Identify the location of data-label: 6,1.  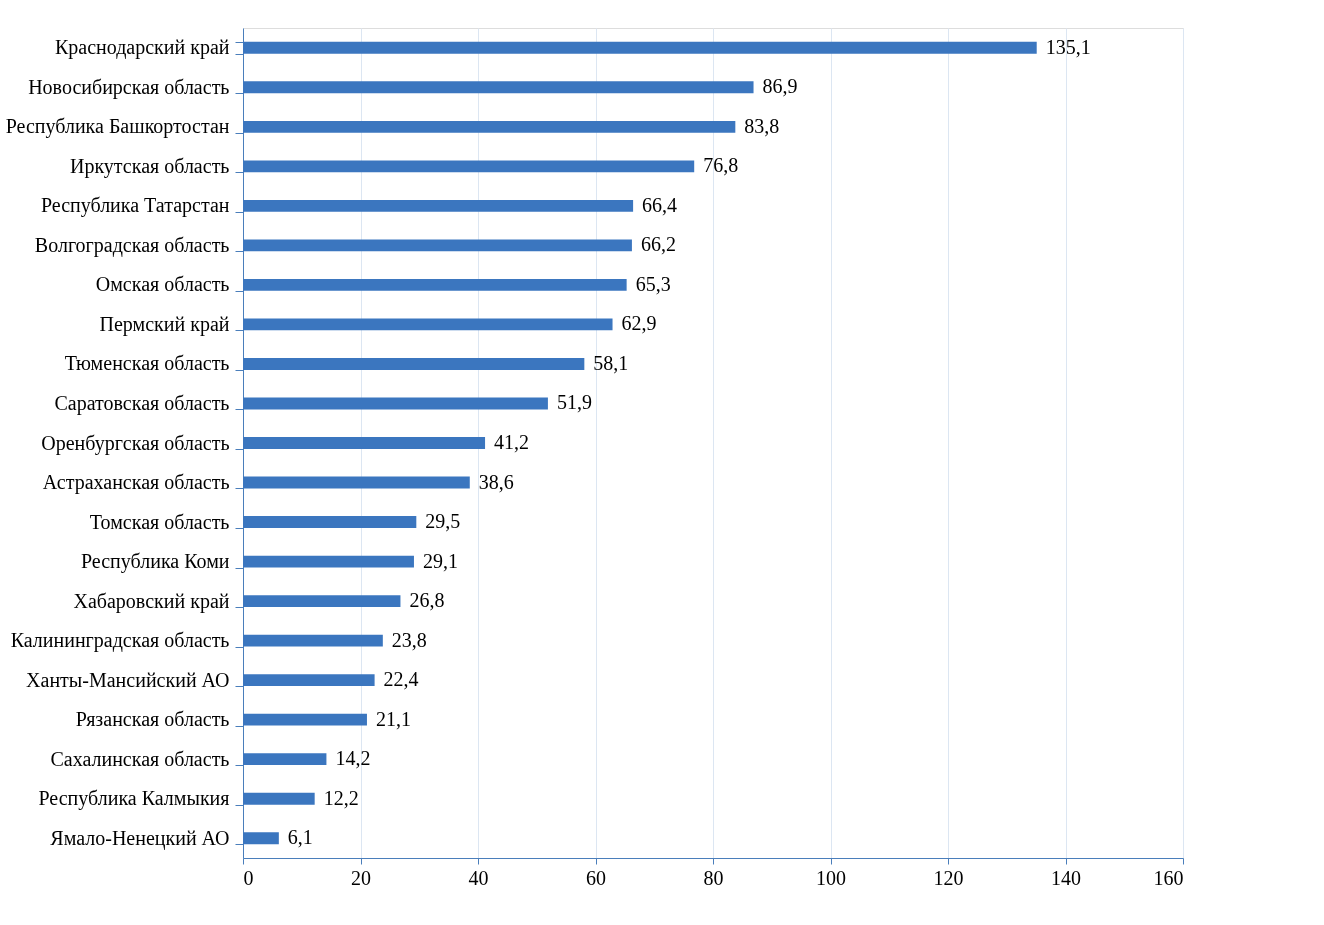
(300, 837).